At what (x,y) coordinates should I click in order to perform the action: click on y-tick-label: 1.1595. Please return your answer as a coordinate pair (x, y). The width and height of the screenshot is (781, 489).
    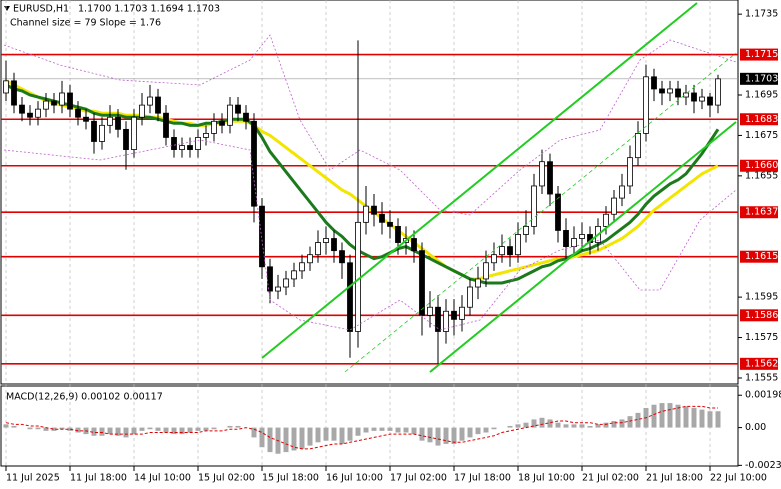
    Looking at the image, I should click on (761, 297).